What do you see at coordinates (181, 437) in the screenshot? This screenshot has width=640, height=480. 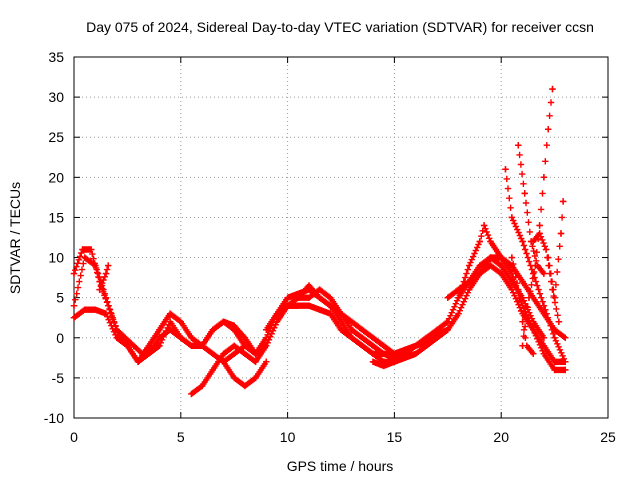 I see `x-tick-label: 5` at bounding box center [181, 437].